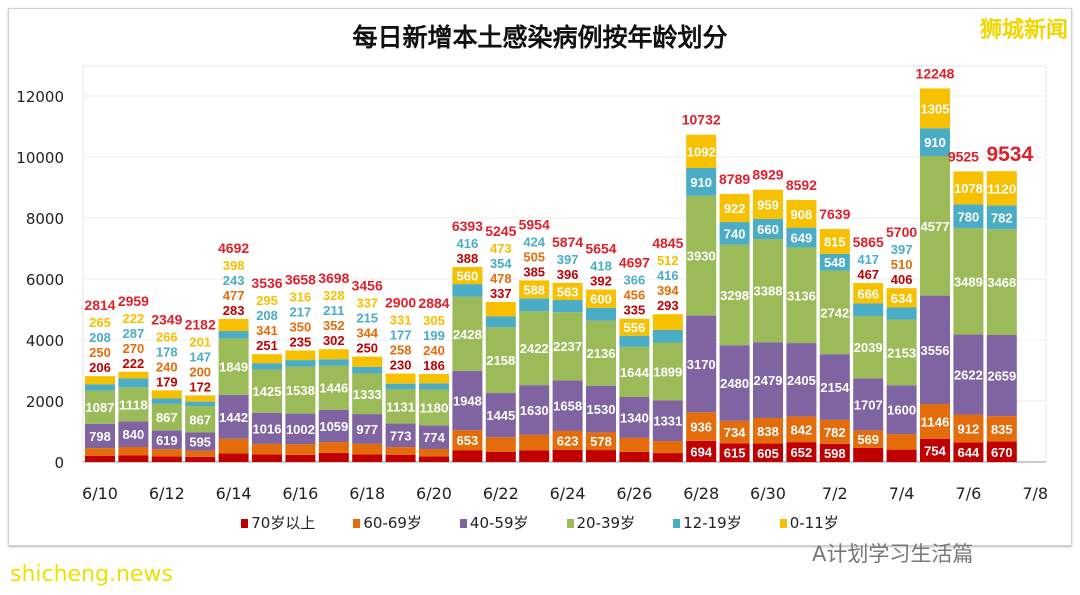 This screenshot has width=1080, height=595. Describe the element at coordinates (357, 523) in the screenshot. I see `legend-swatch` at that location.